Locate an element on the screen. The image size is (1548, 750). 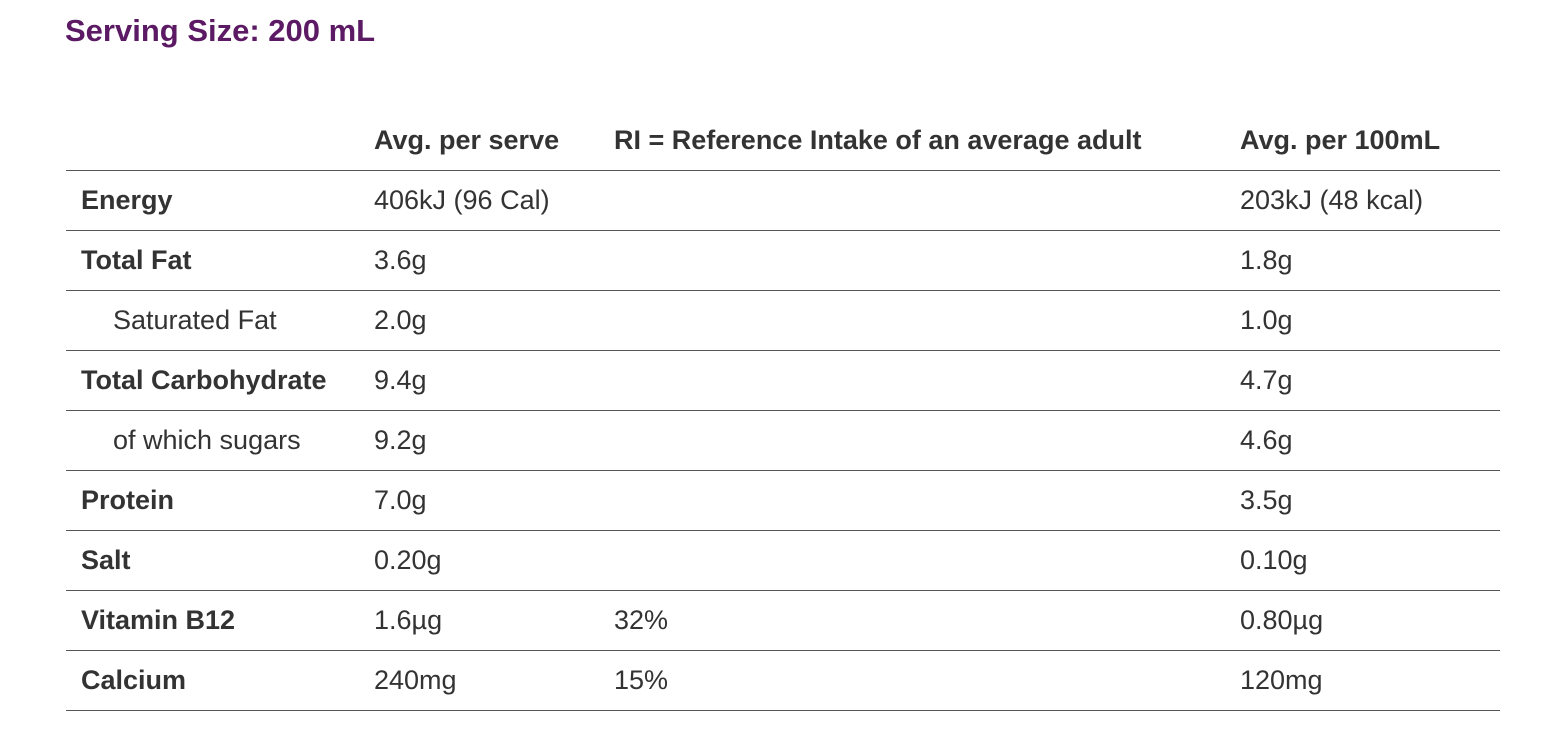
per-100ml-value: 203kJ (48 kcal) is located at coordinates (1370, 200).